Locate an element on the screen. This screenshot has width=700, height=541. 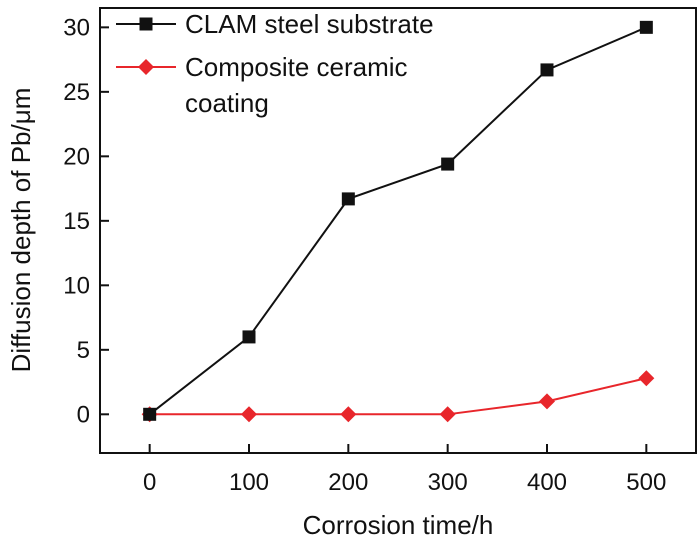
x-tick-label: 100 is located at coordinates (249, 482).